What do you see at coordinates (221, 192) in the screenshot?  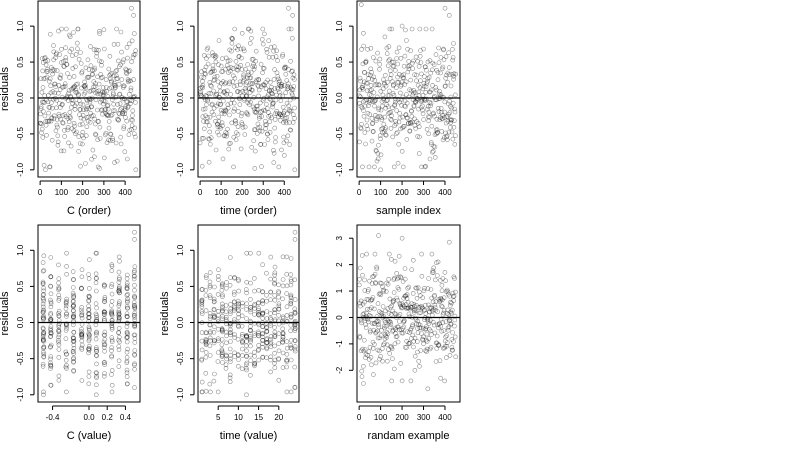 I see `x-tick-label: 100` at bounding box center [221, 192].